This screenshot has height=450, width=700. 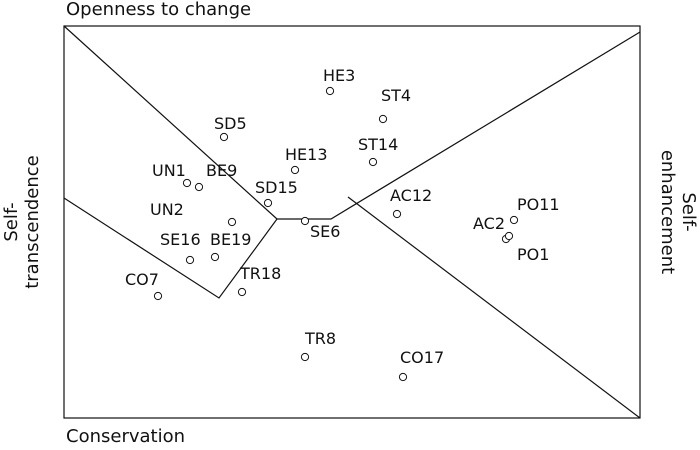 I want to click on region-boundary-self-transcendence, so click(x=170, y=248).